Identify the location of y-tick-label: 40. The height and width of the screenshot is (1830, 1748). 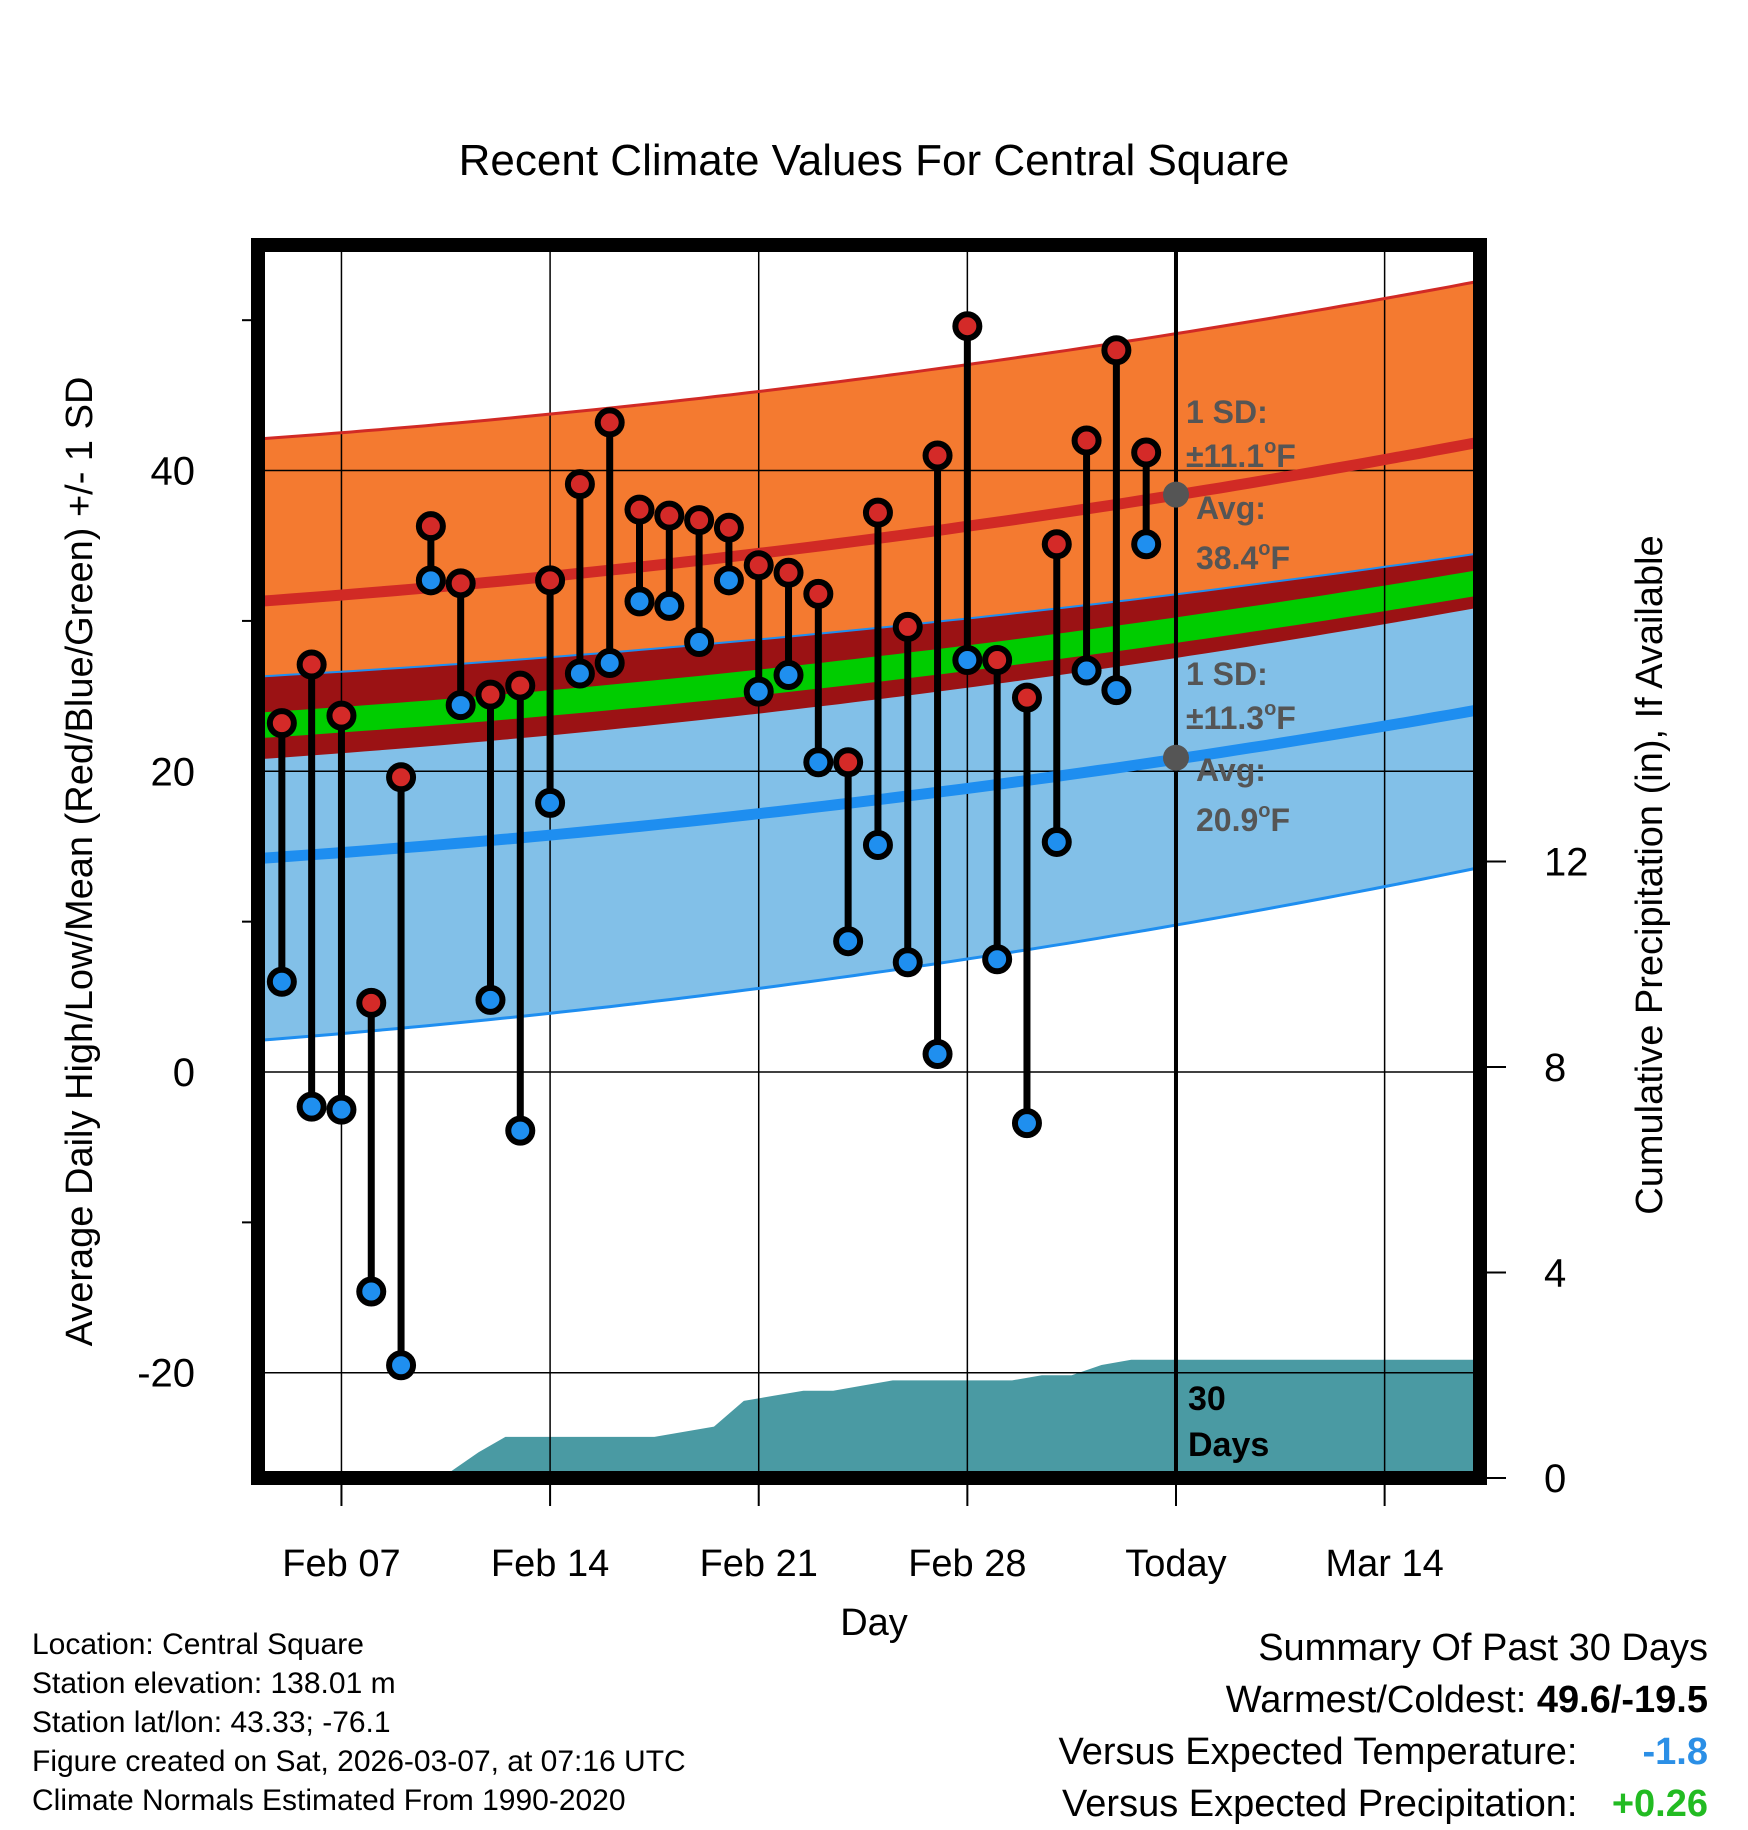
(173, 472).